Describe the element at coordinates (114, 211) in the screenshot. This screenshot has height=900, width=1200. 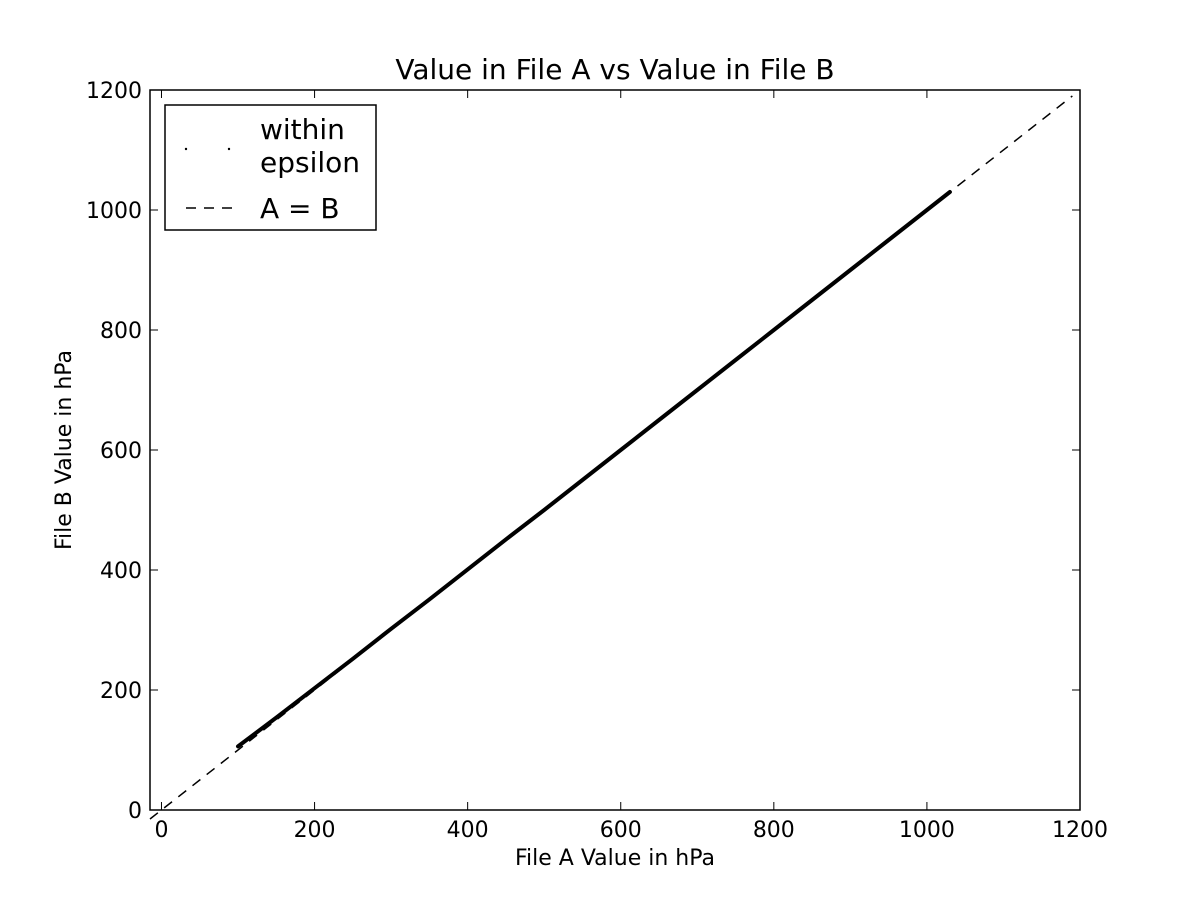
I see `y-tick-label: 1000` at that location.